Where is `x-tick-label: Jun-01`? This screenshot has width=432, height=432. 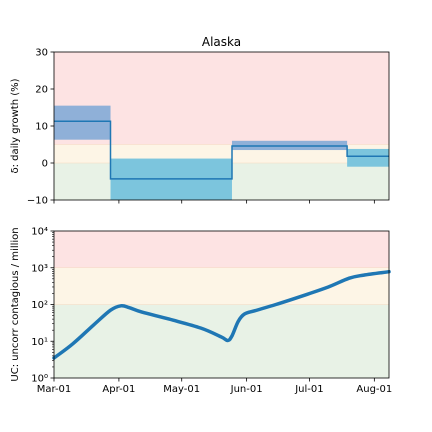 x-tick-label: Jun-01 is located at coordinates (246, 389).